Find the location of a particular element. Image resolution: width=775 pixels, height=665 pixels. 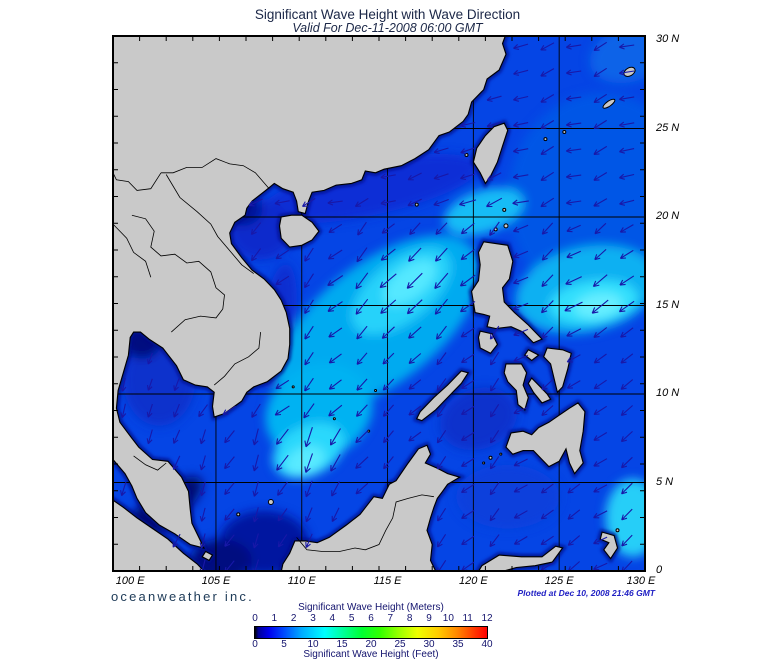

lon-label: 120 E is located at coordinates (473, 581).